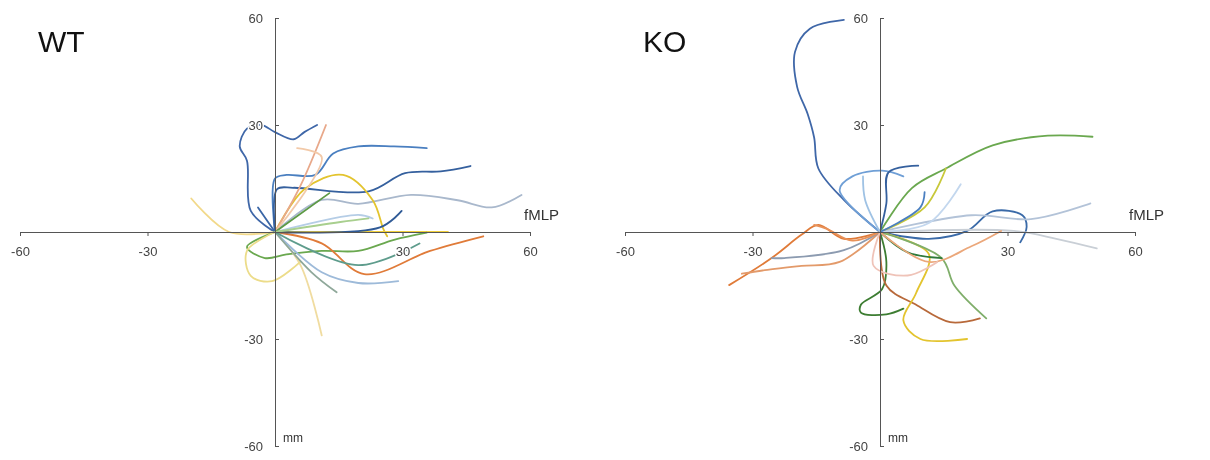  What do you see at coordinates (61, 41) in the screenshot?
I see `chart-title: WT` at bounding box center [61, 41].